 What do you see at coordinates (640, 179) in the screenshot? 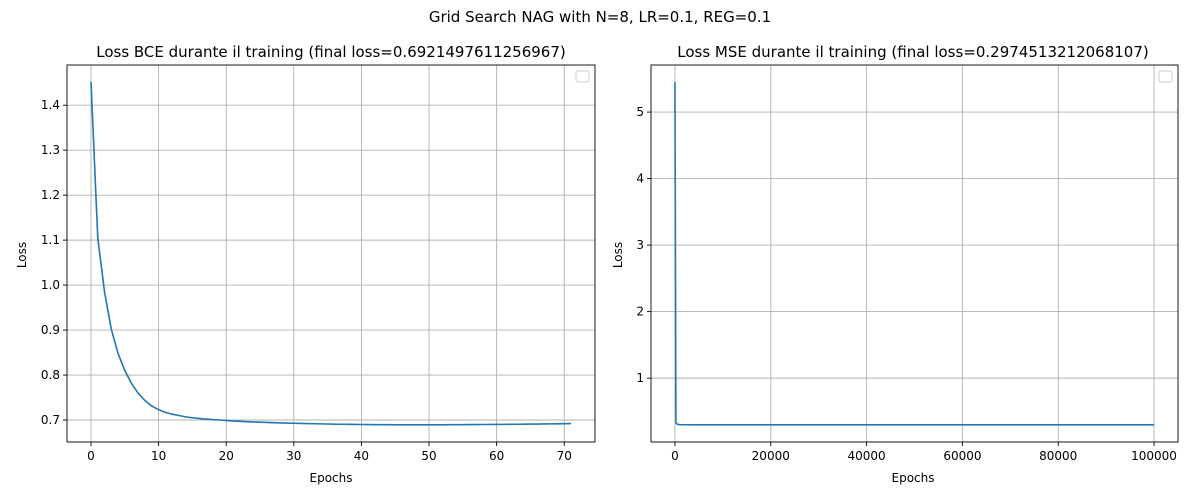
I see `mse-y-tick-label: 4` at bounding box center [640, 179].